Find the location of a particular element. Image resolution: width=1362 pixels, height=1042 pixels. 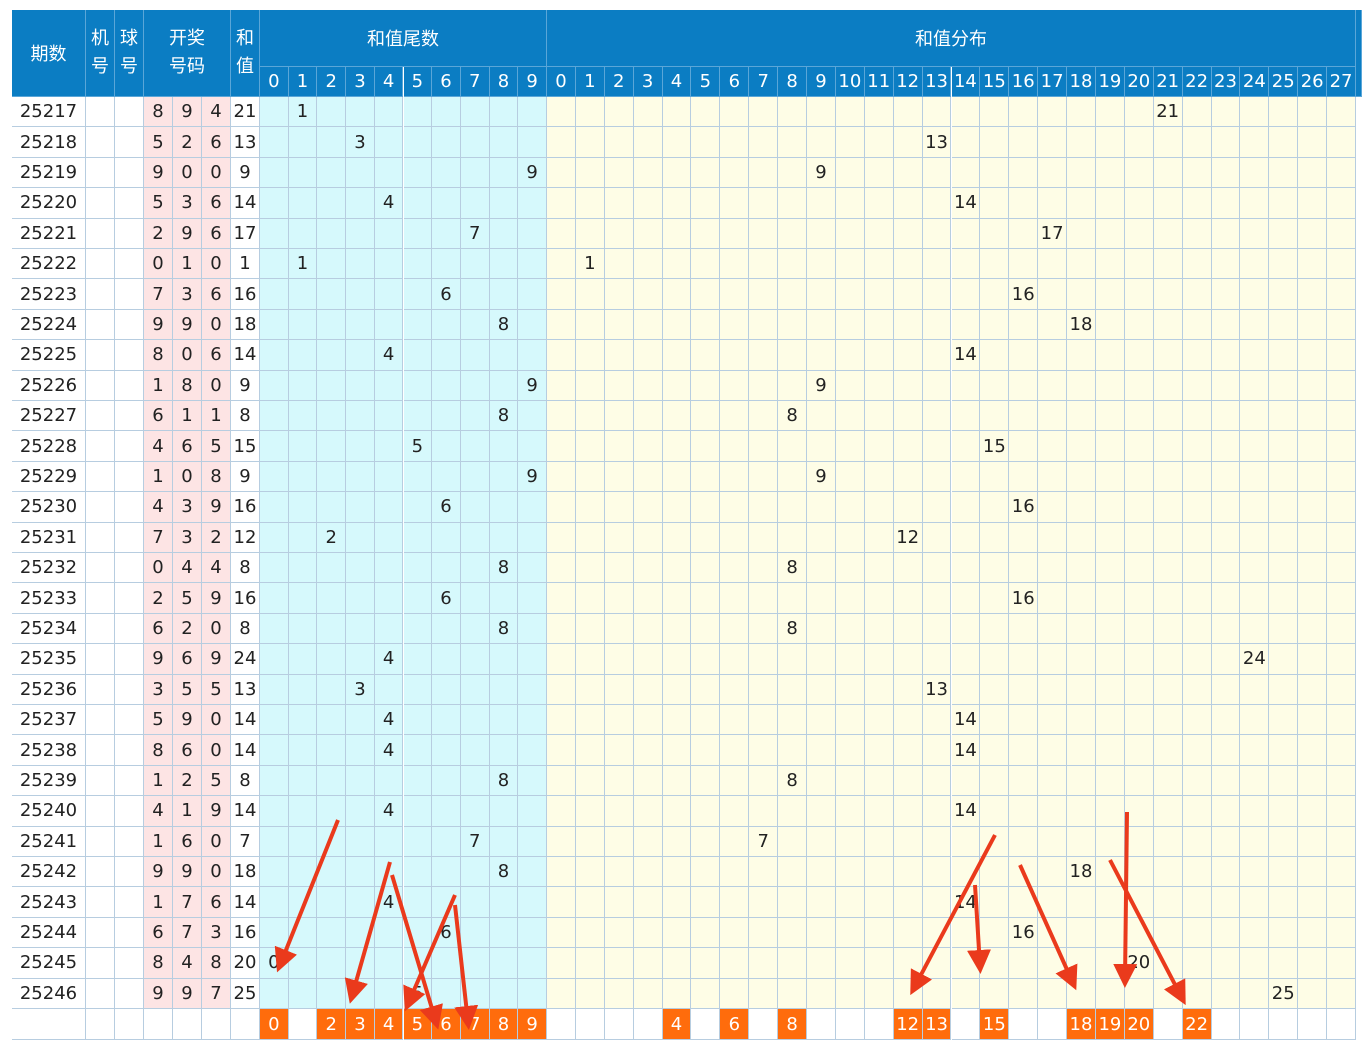

period: 25234 is located at coordinates (49, 629).